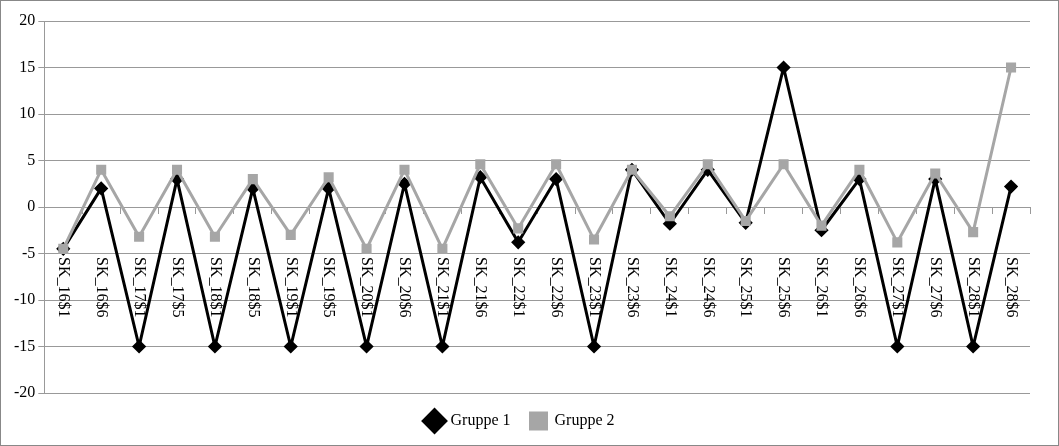 The height and width of the screenshot is (446, 1059). Describe the element at coordinates (861, 287) in the screenshot. I see `x-tick-label: SK_26$6` at that location.